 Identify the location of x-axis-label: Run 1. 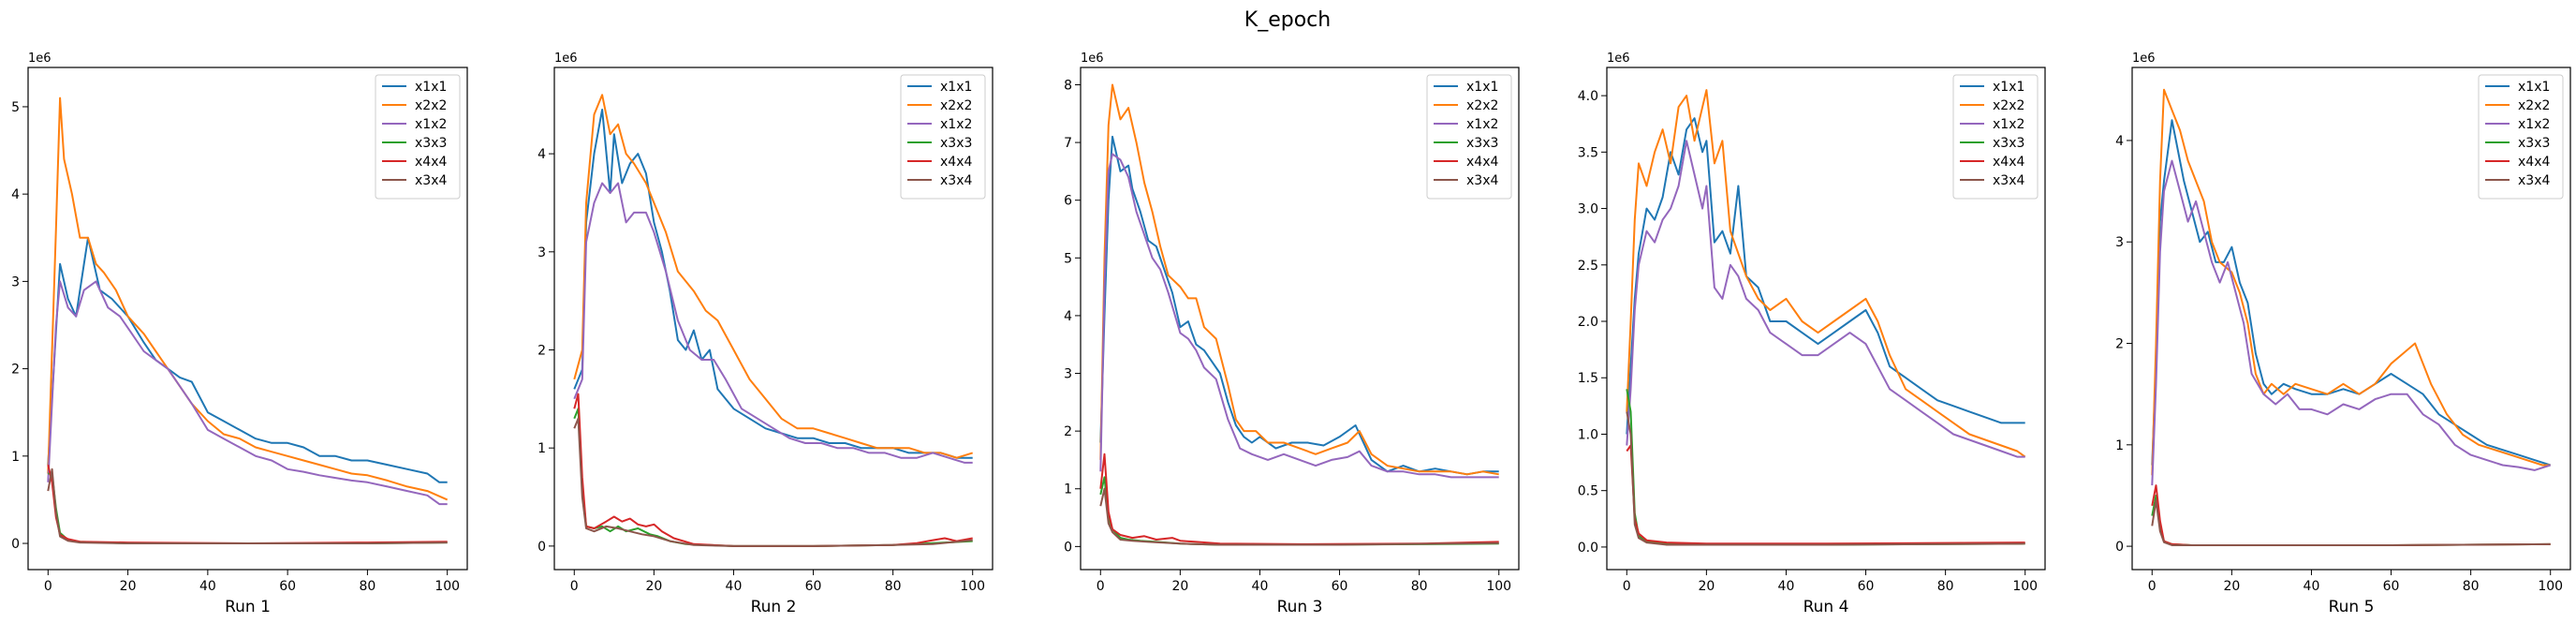
(248, 607).